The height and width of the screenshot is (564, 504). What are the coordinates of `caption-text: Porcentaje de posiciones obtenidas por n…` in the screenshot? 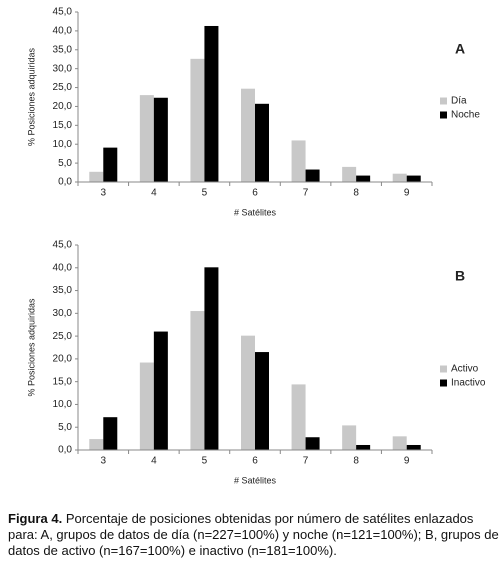 It's located at (253, 534).